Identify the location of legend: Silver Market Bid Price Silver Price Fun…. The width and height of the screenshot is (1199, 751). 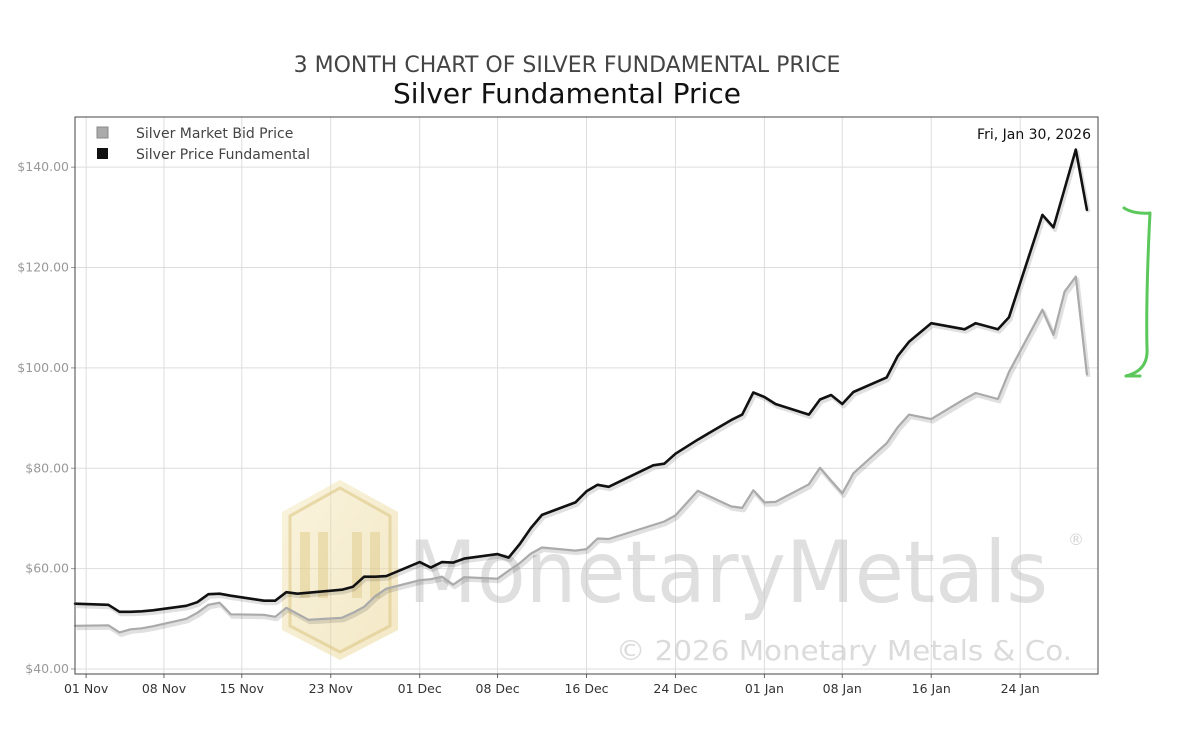
(203, 144).